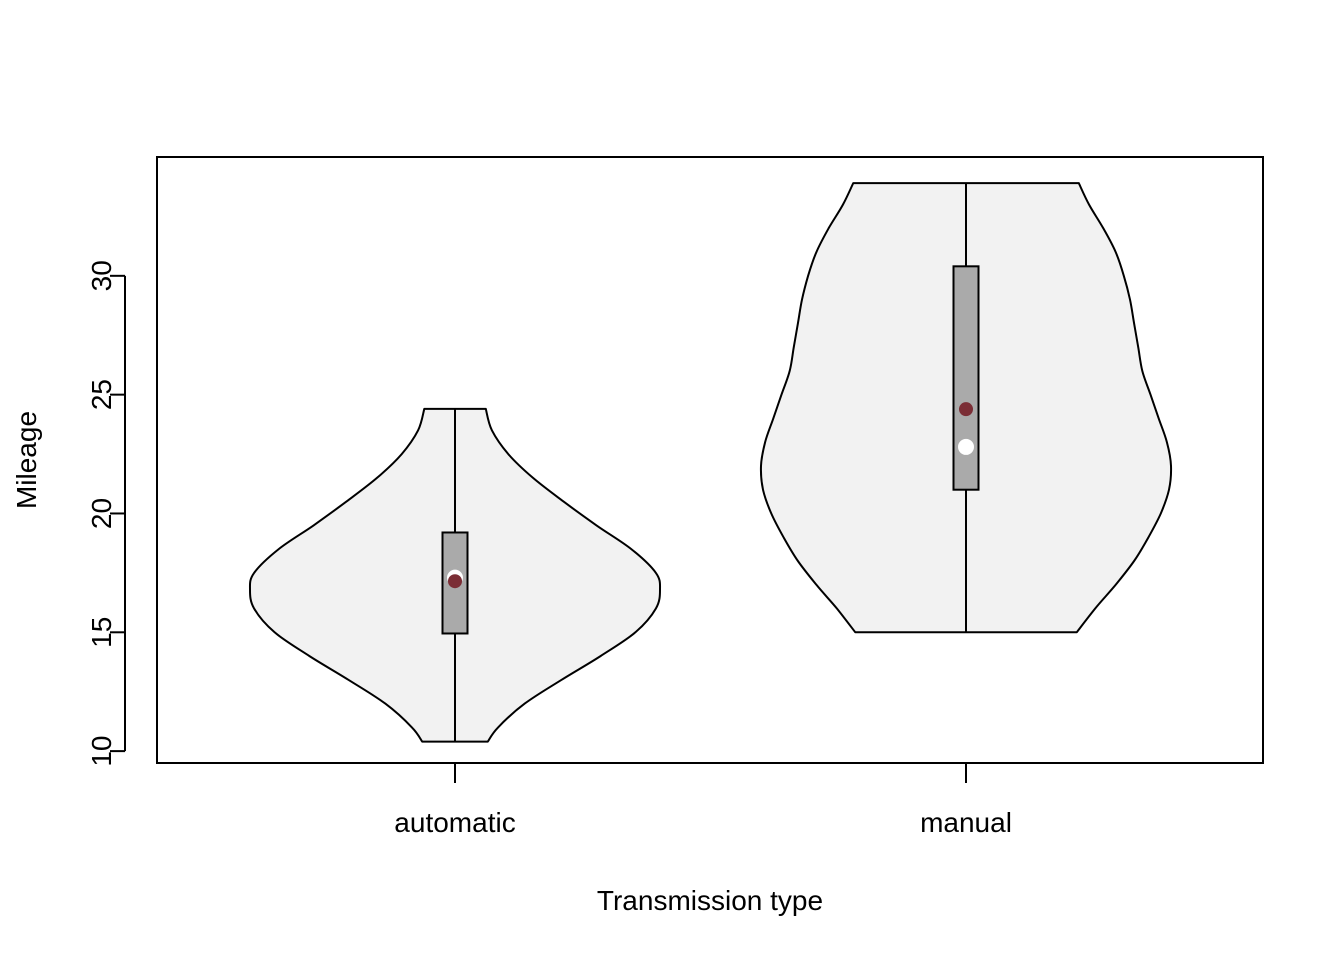  Describe the element at coordinates (966, 378) in the screenshot. I see `iqr-box-manual` at that location.